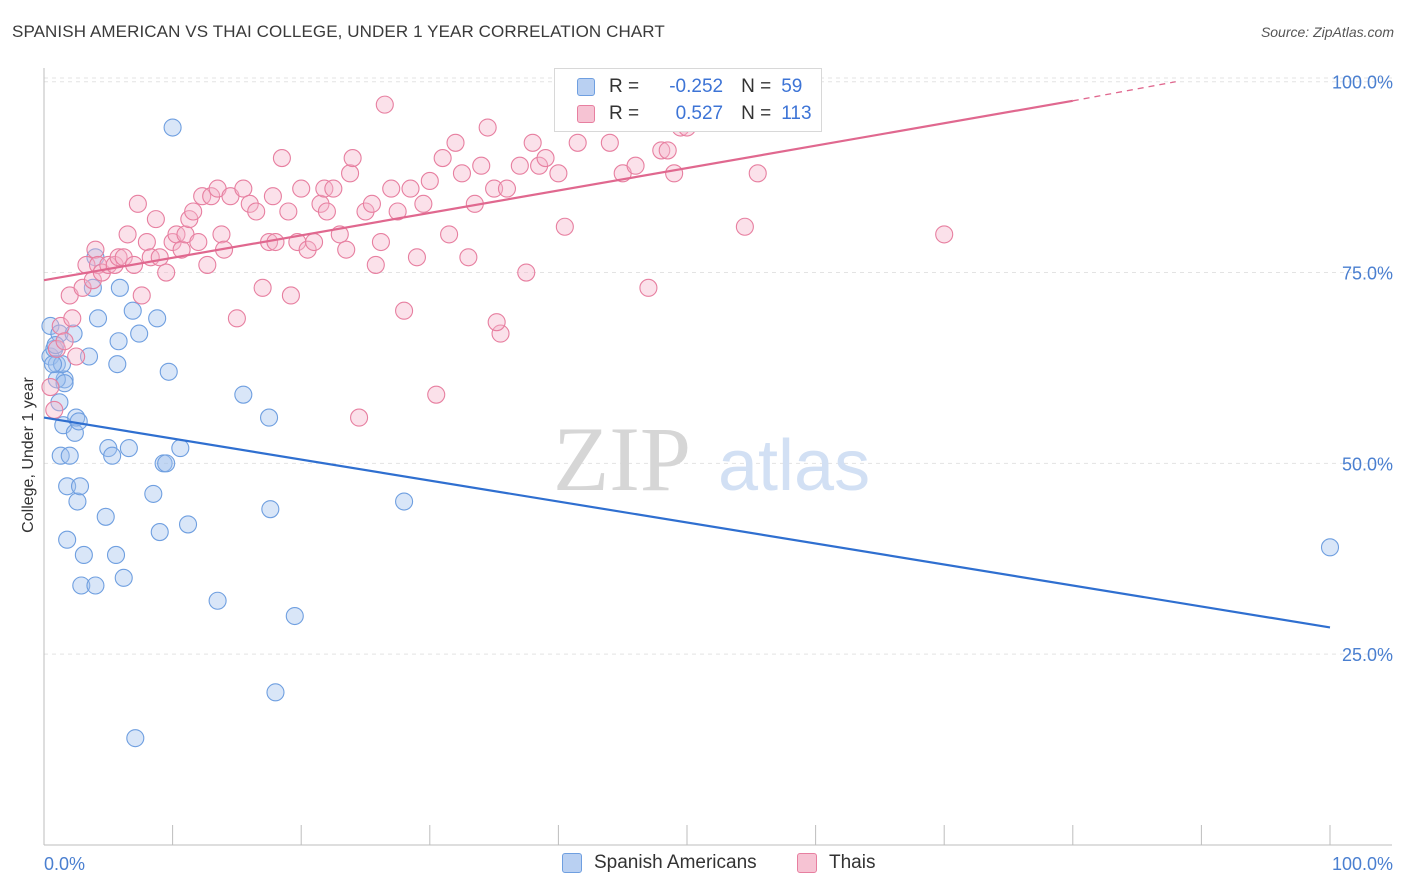 This screenshot has height=892, width=1406. I want to click on bottom-legend-thais: Thais, so click(836, 863).